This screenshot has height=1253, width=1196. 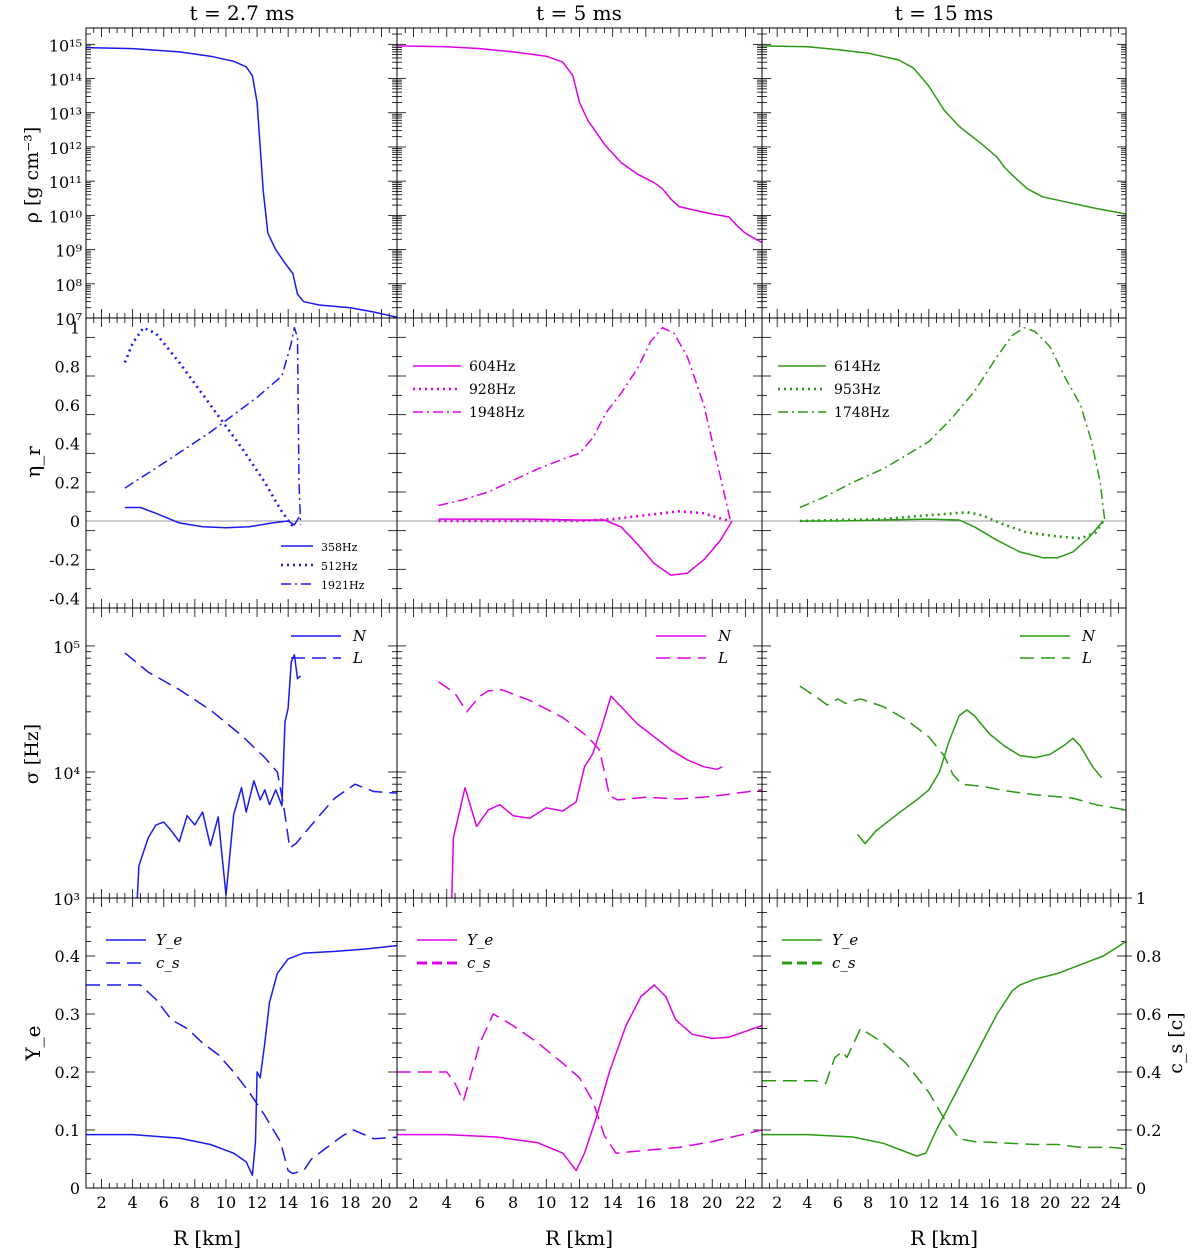 What do you see at coordinates (350, 1202) in the screenshot?
I see `x-tick-label: 18` at bounding box center [350, 1202].